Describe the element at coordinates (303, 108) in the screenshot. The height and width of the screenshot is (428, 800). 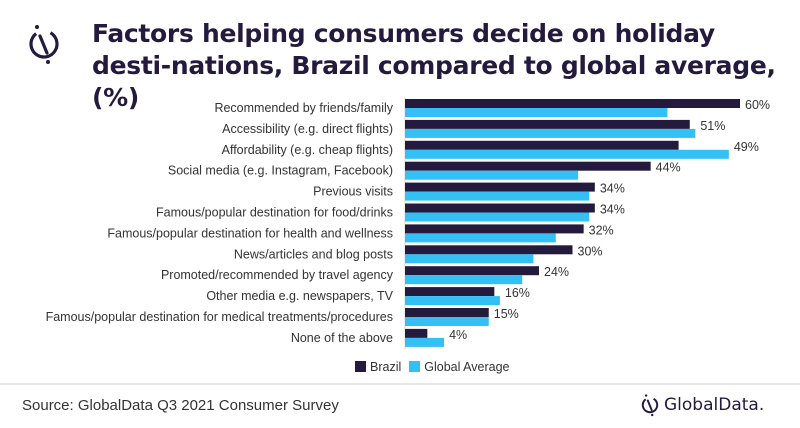
I see `category-label: Recommended by friends/family` at that location.